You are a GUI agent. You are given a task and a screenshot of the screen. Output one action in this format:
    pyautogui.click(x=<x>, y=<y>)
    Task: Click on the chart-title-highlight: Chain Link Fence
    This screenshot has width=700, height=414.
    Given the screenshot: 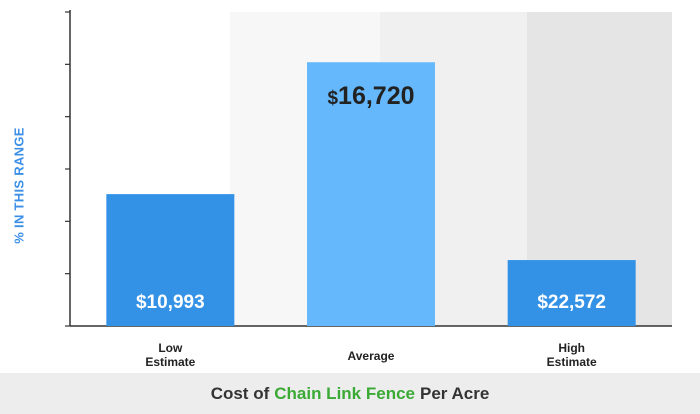 What is the action you would take?
    pyautogui.click(x=344, y=393)
    